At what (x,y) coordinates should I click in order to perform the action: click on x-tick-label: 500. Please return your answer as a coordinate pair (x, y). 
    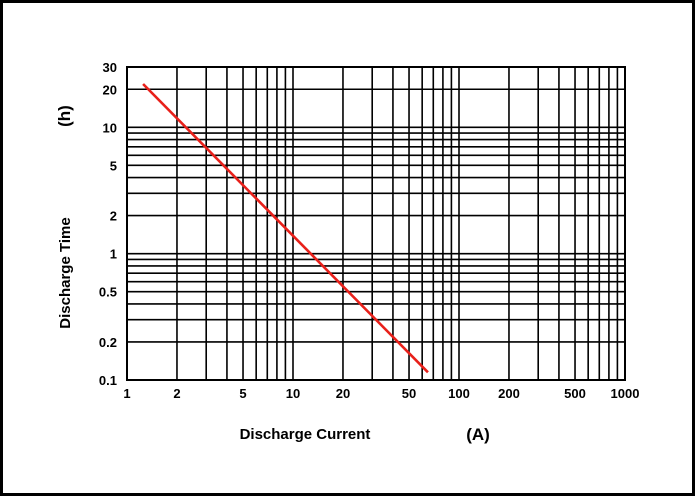
    Looking at the image, I should click on (575, 393).